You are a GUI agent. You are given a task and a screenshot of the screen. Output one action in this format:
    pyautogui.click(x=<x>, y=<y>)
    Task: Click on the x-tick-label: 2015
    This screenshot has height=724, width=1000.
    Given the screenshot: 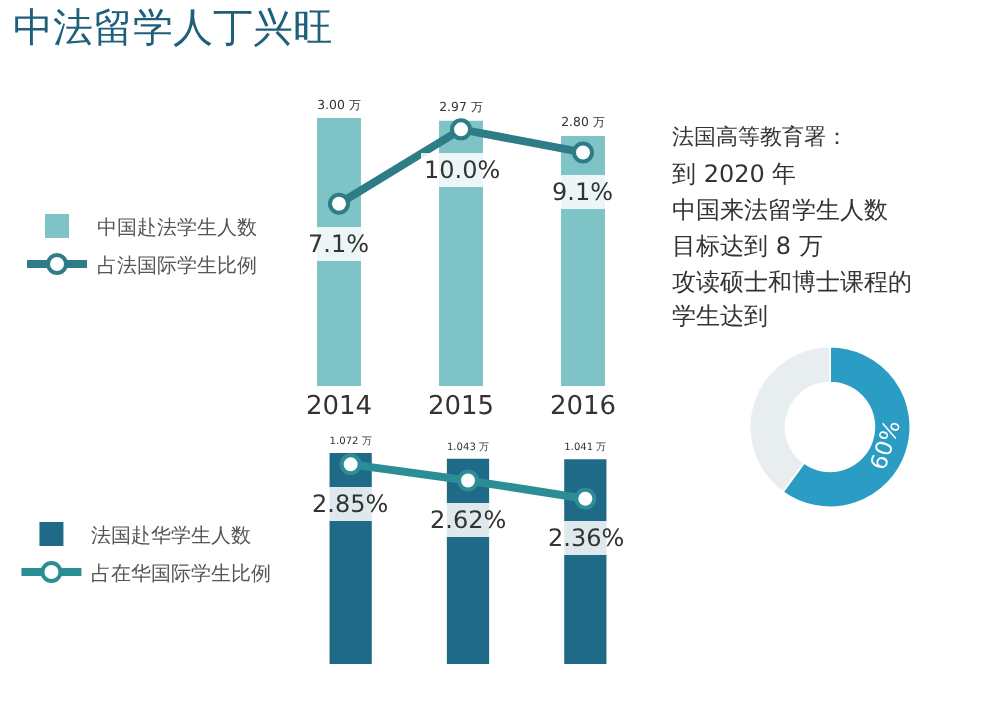 What is the action you would take?
    pyautogui.click(x=461, y=407)
    